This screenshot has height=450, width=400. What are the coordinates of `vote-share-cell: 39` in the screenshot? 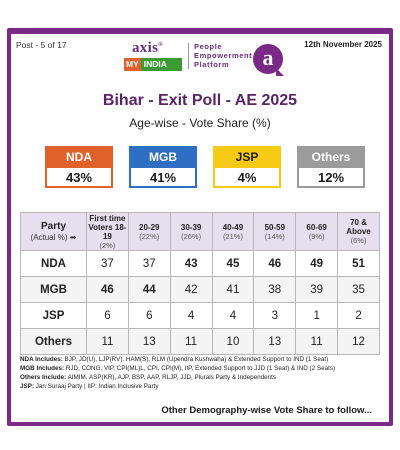 It's located at (317, 289).